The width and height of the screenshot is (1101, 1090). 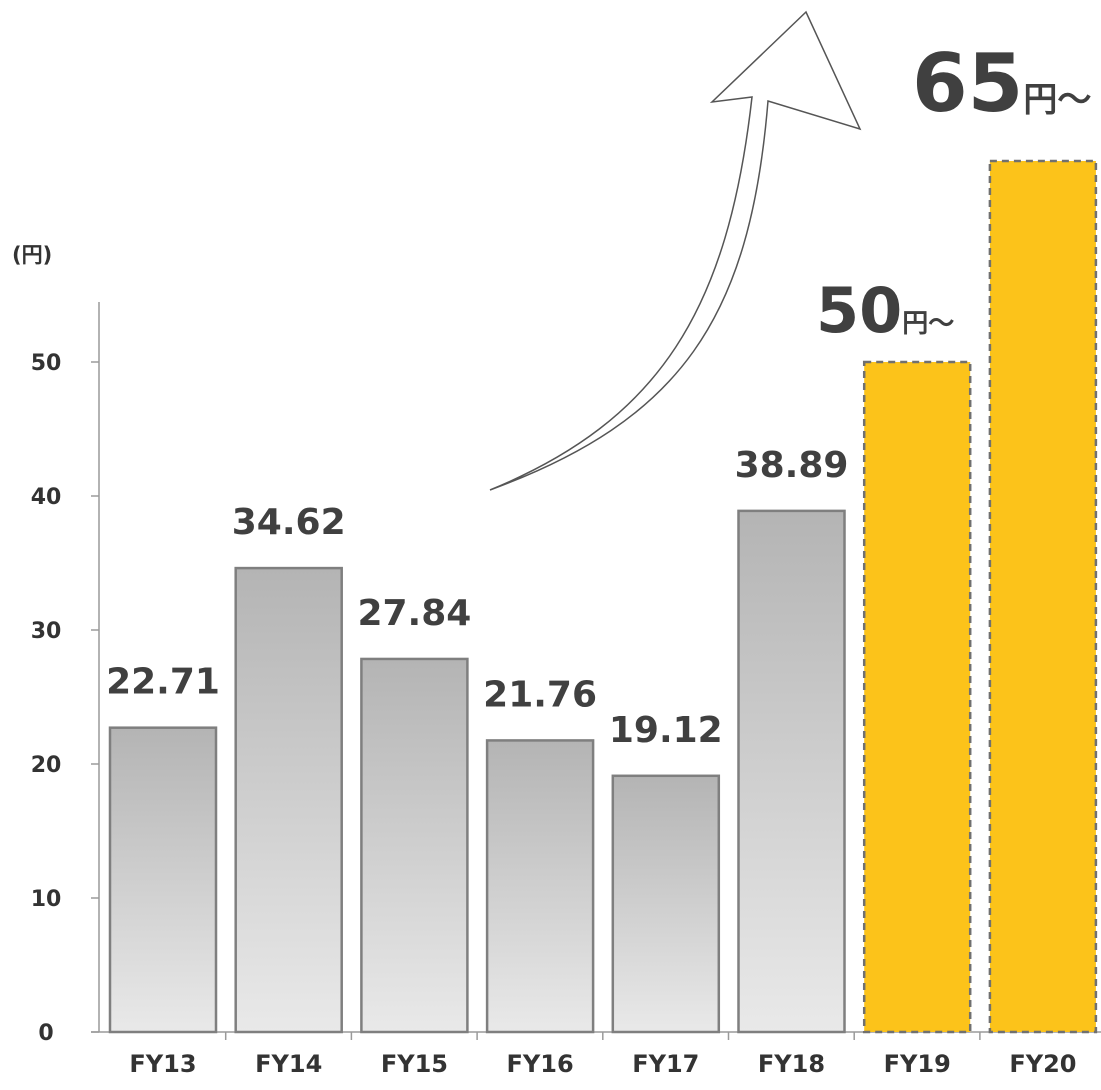 What do you see at coordinates (46, 363) in the screenshot?
I see `y-tick-label: 50` at bounding box center [46, 363].